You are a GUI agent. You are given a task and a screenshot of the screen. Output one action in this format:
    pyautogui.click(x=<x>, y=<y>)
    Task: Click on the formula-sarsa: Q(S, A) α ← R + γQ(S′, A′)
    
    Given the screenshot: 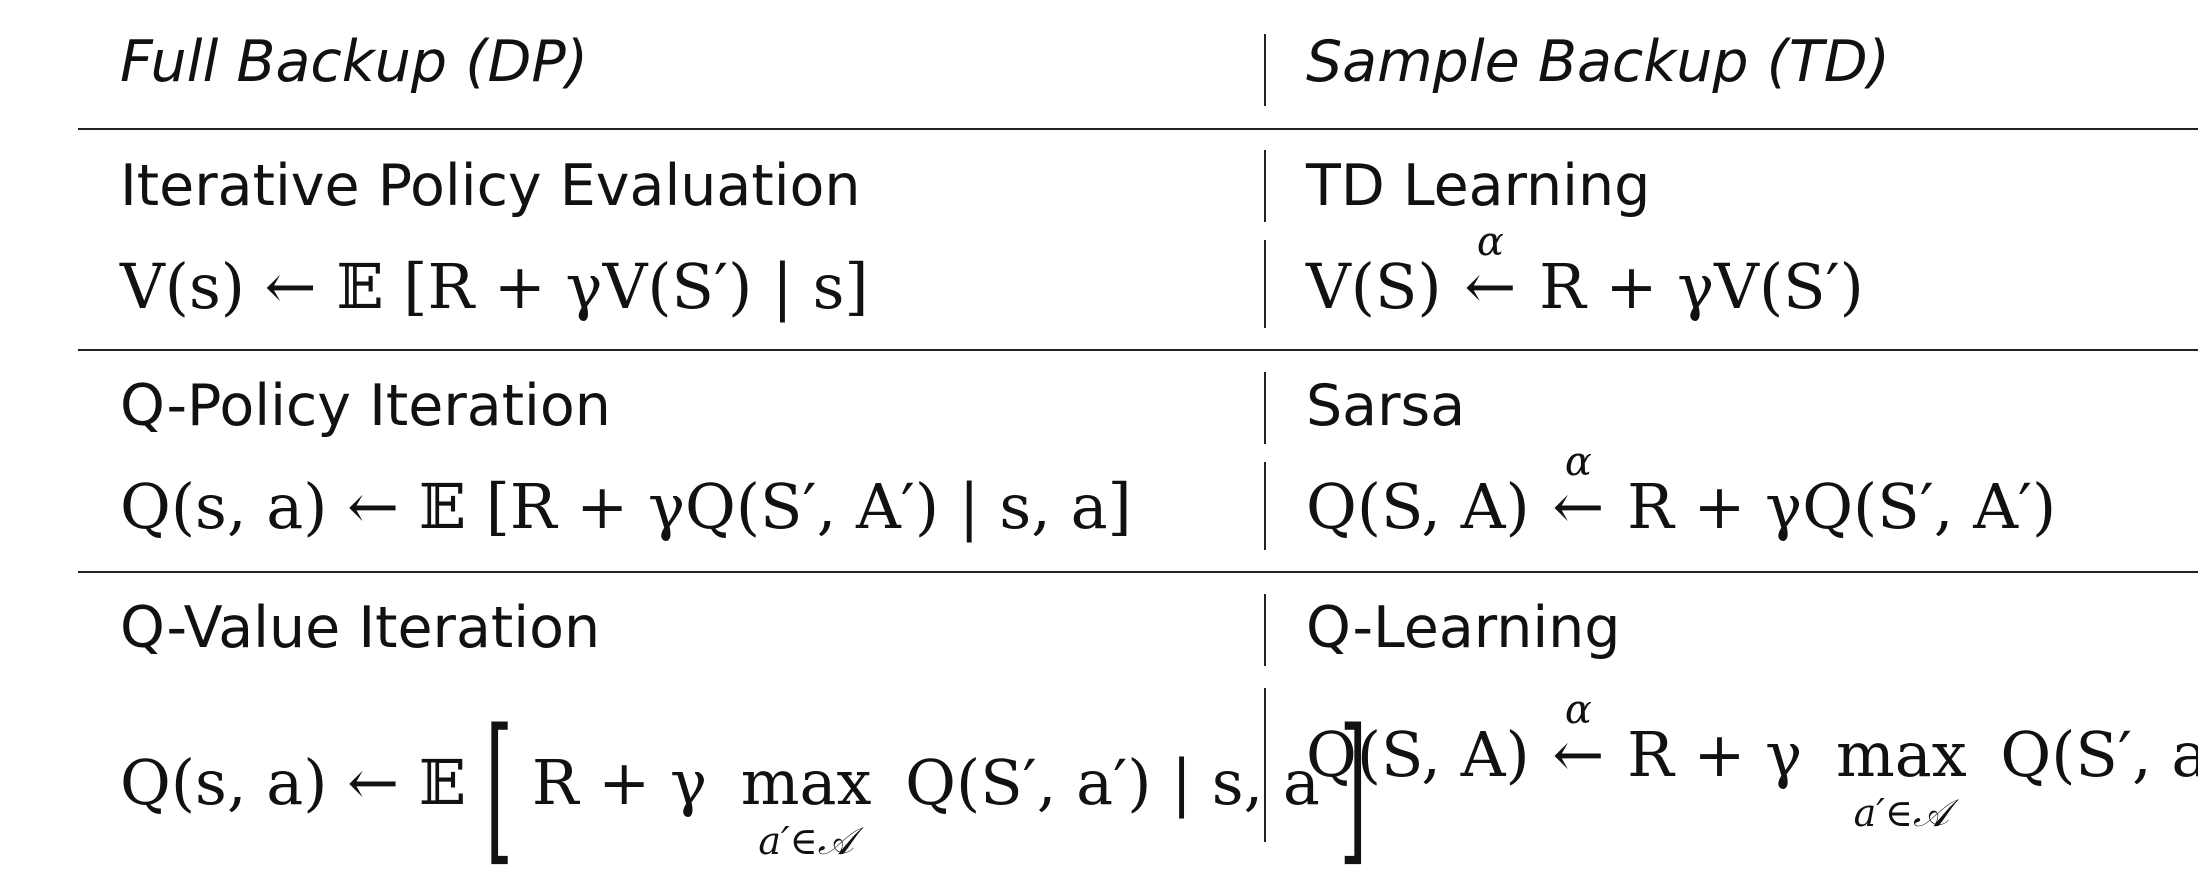 What is the action you would take?
    pyautogui.click(x=1681, y=491)
    